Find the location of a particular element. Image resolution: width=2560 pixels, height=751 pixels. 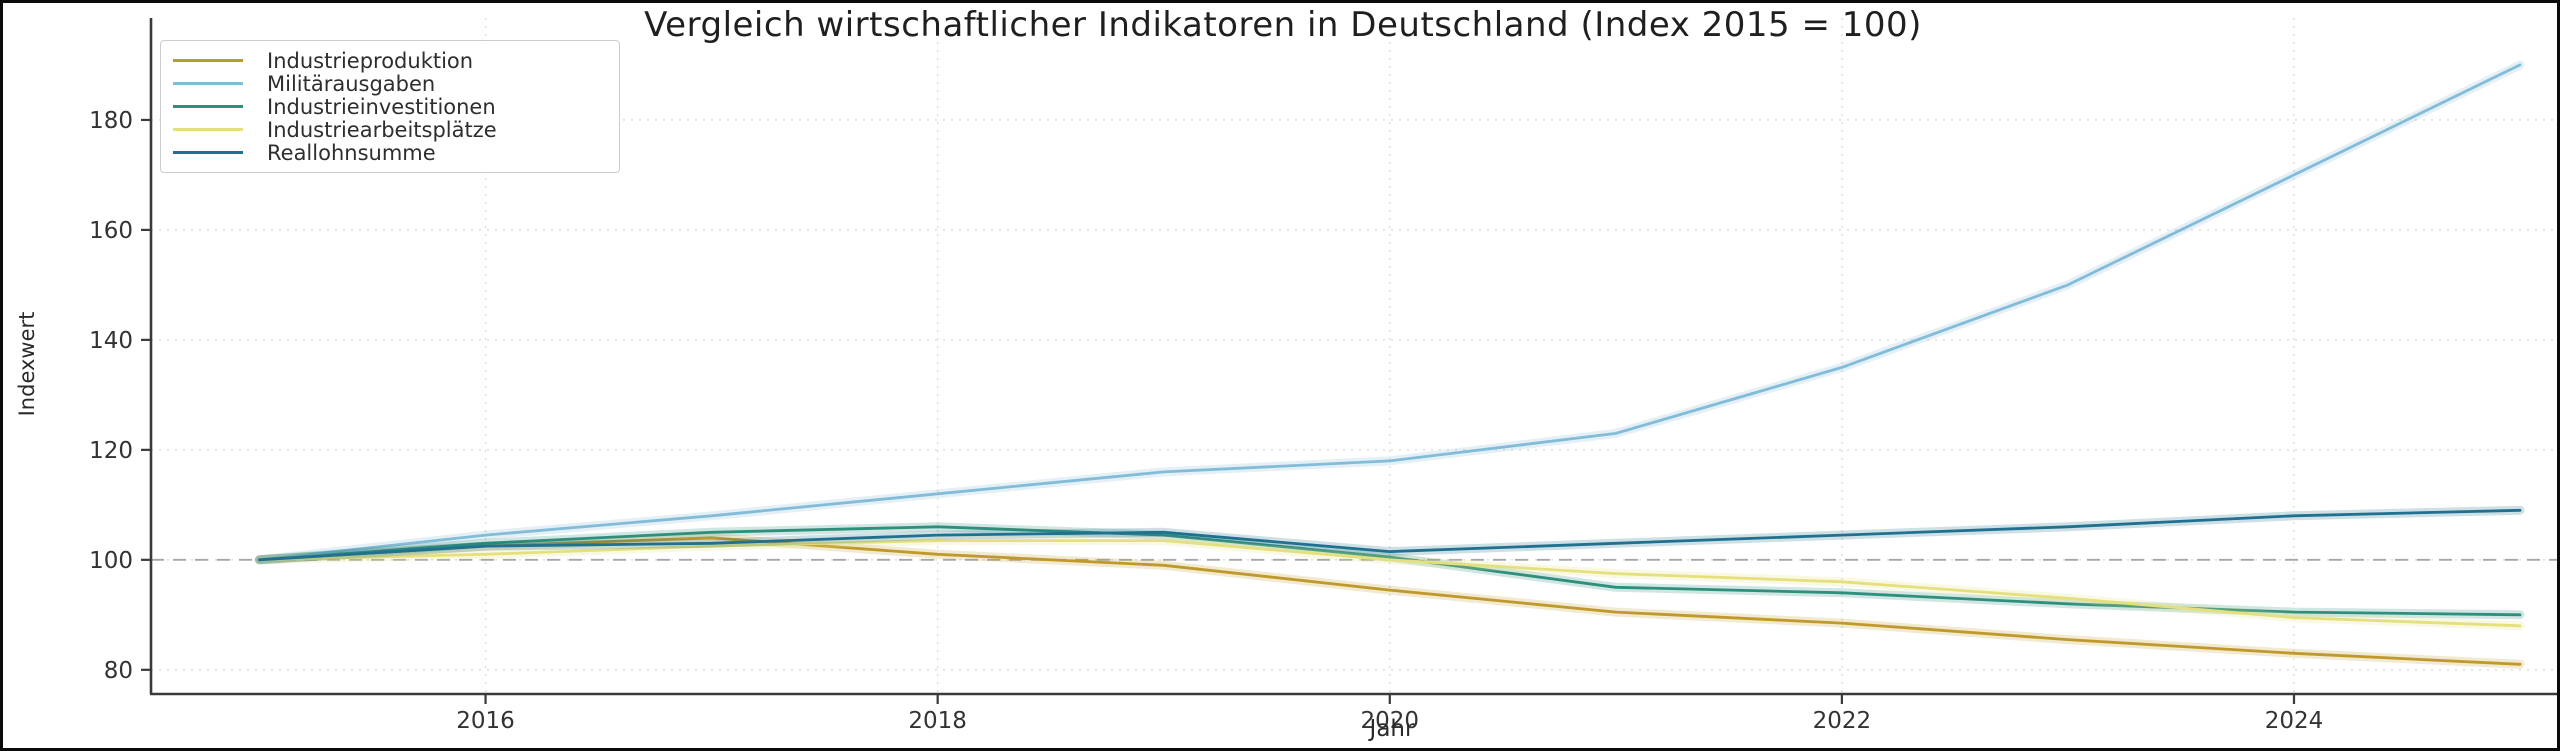

legend-item: Industriearbeitsplätze is located at coordinates (389, 129).